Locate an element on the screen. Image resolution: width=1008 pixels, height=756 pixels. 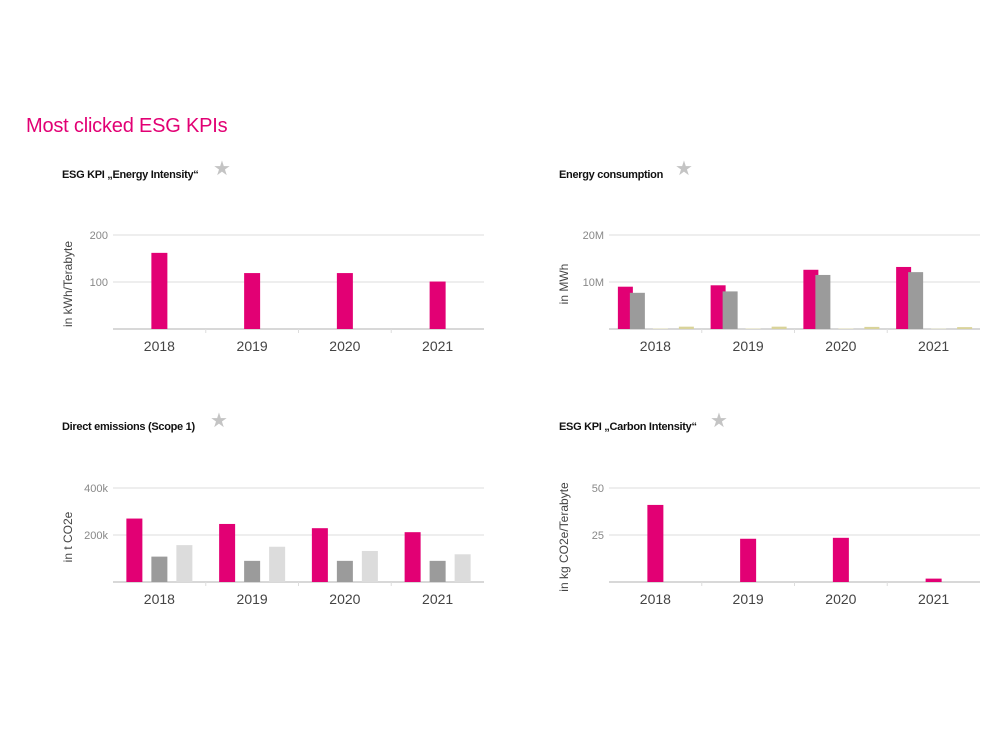
chart-direct-emissions: 200k 400k in t CO2e 2018 2019 2020 2021 is located at coordinates (272, 545).